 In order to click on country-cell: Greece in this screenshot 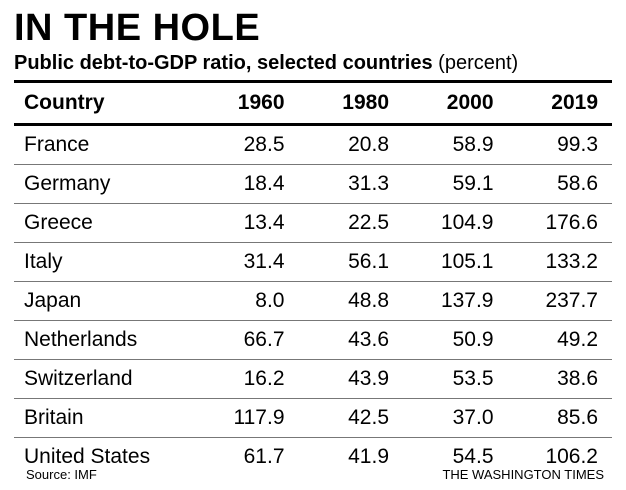, I will do `click(58, 222)`.